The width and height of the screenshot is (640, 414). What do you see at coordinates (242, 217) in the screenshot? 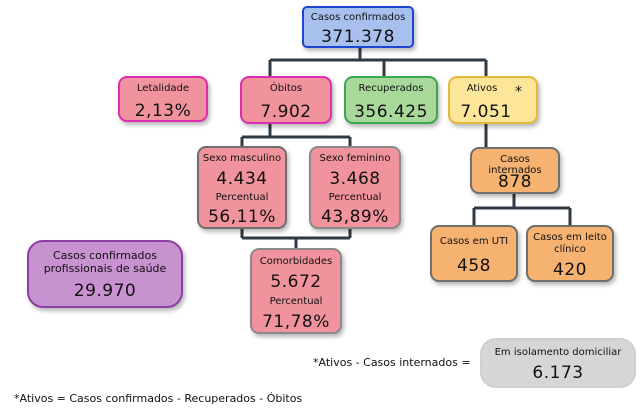
I see `sexo-masculino-percent-value: 56,11%` at bounding box center [242, 217].